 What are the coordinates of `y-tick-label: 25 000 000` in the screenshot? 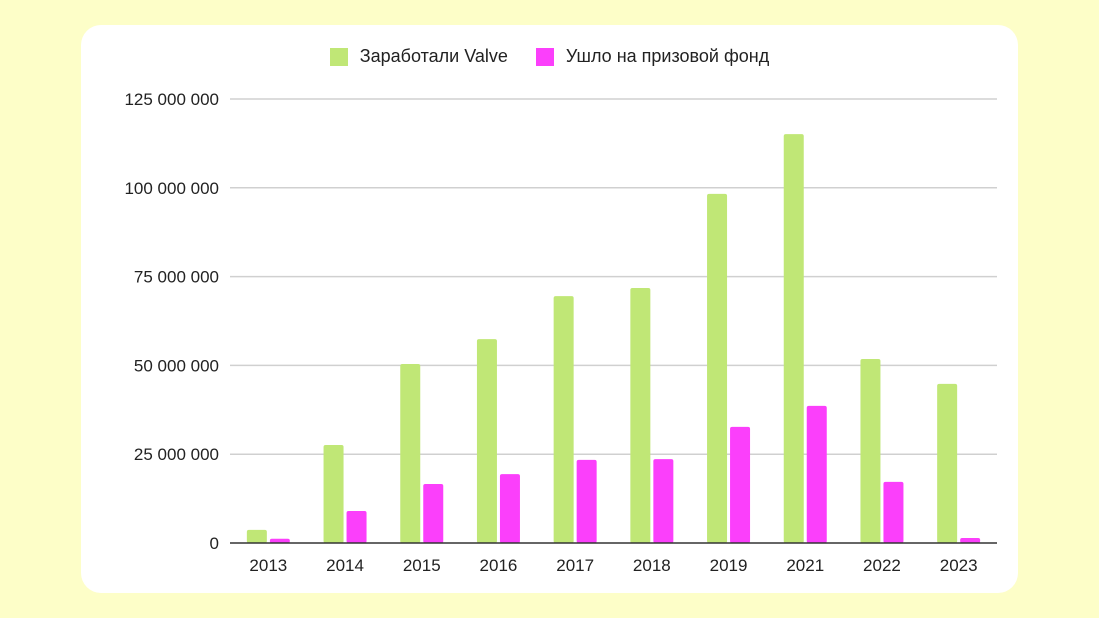 It's located at (176, 454).